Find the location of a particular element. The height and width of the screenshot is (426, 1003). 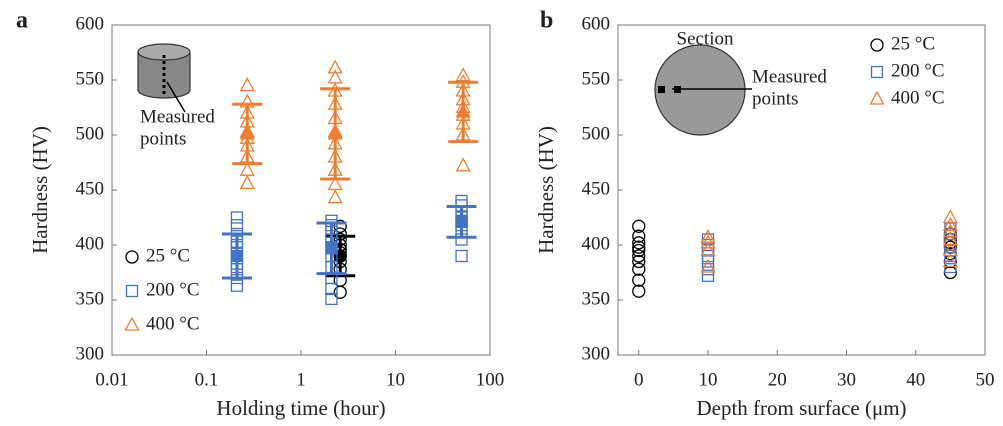

cylinder-icon is located at coordinates (164, 78).